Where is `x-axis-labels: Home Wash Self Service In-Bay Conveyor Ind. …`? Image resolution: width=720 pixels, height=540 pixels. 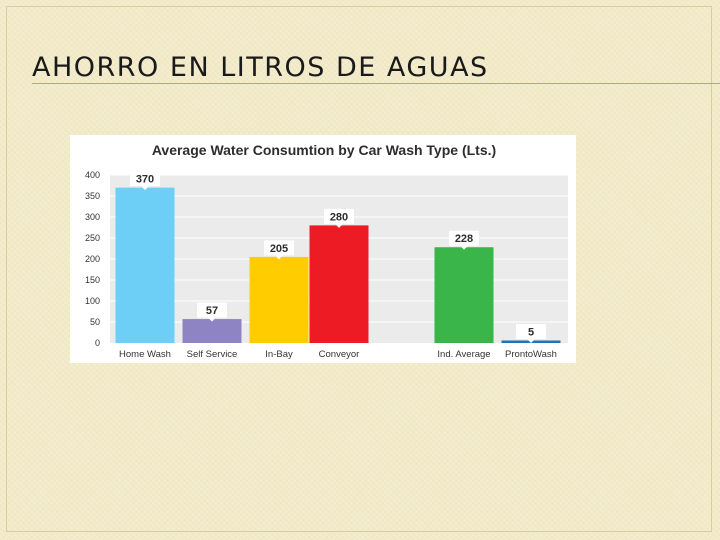 x-axis-labels: Home Wash Self Service In-Bay Conveyor Ind. … is located at coordinates (338, 354).